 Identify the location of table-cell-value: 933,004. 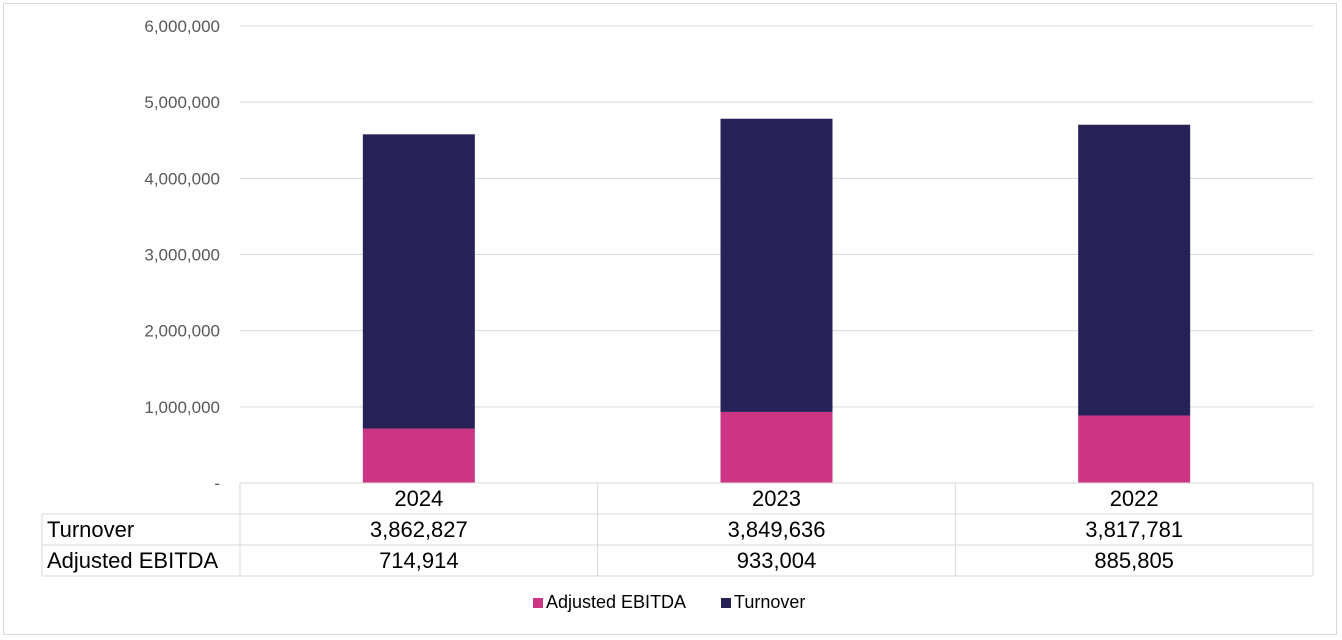
(777, 560).